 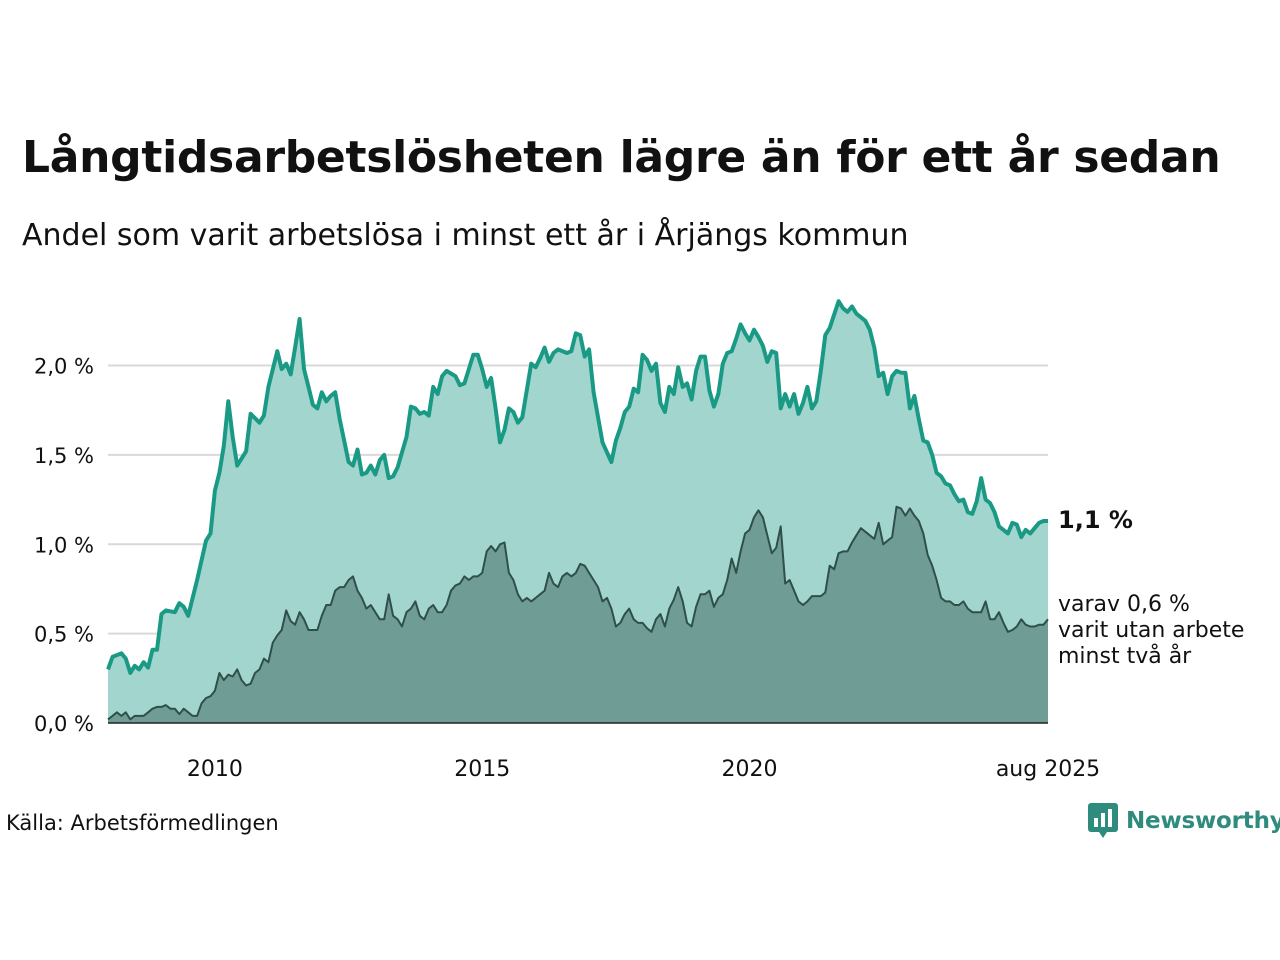 What do you see at coordinates (643, 769) in the screenshot?
I see `x-axis-ticks: 2010 2015 2020 aug 2025` at bounding box center [643, 769].